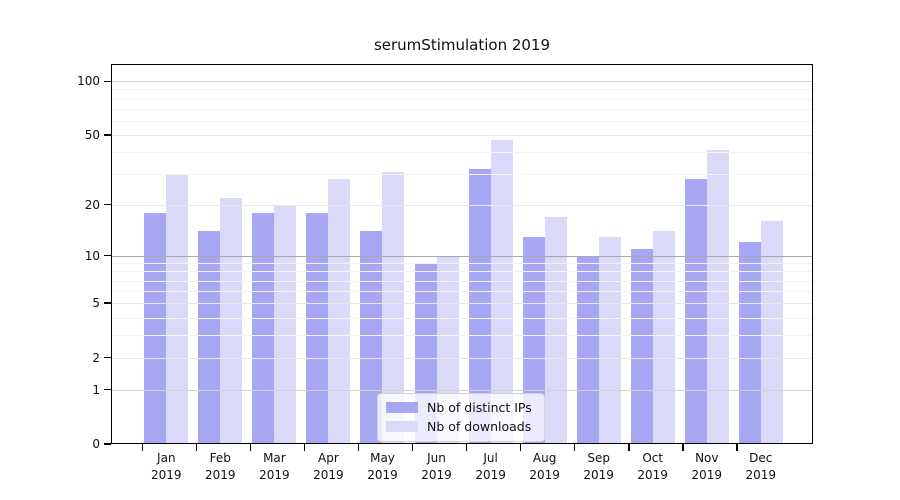 Image resolution: width=900 pixels, height=500 pixels. I want to click on x-tick-label: Oct 2019, so click(652, 466).